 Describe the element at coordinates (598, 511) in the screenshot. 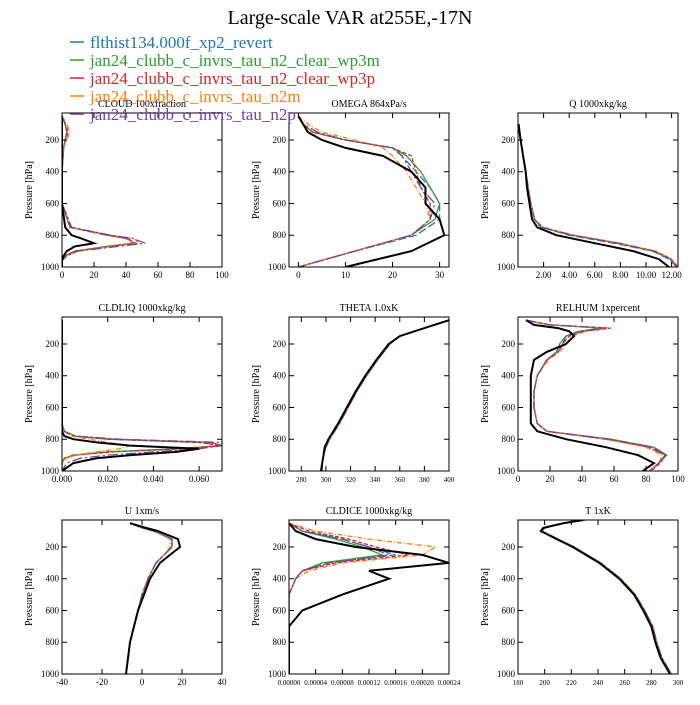

I see `panel-title: T 1xK` at that location.